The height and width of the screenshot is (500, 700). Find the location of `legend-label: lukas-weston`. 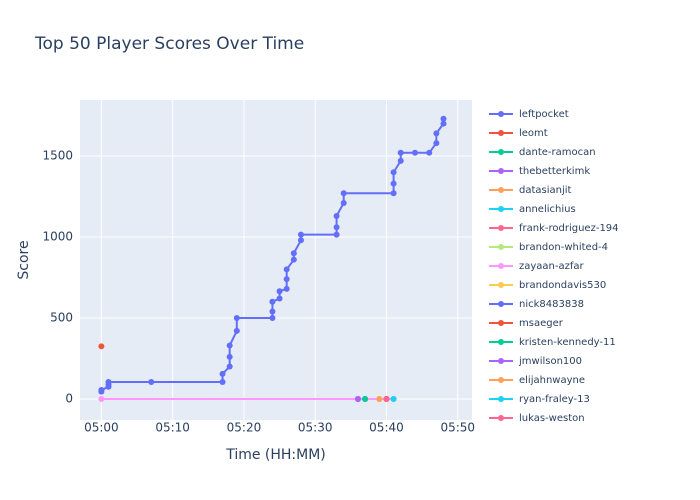

legend-label: lukas-weston is located at coordinates (552, 418).